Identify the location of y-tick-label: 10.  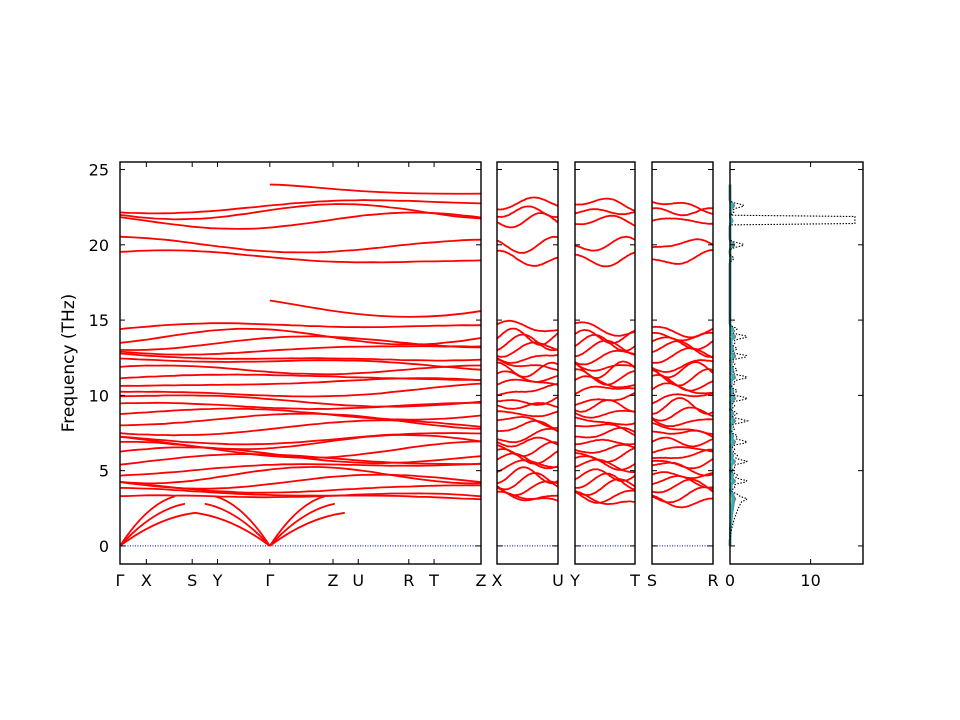
(99, 395).